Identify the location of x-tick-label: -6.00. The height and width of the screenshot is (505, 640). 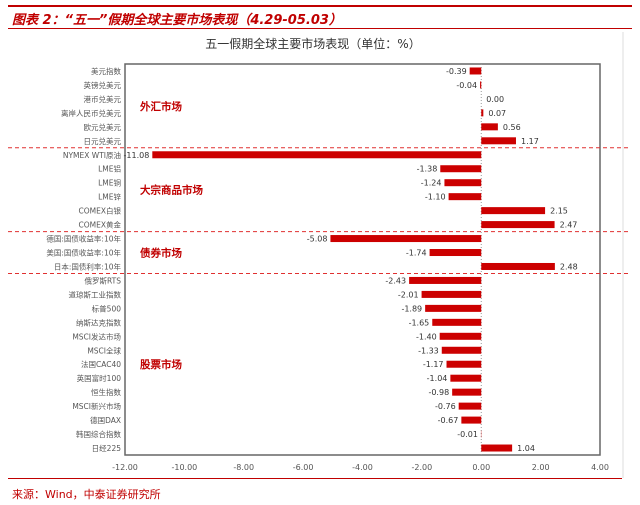
(303, 467).